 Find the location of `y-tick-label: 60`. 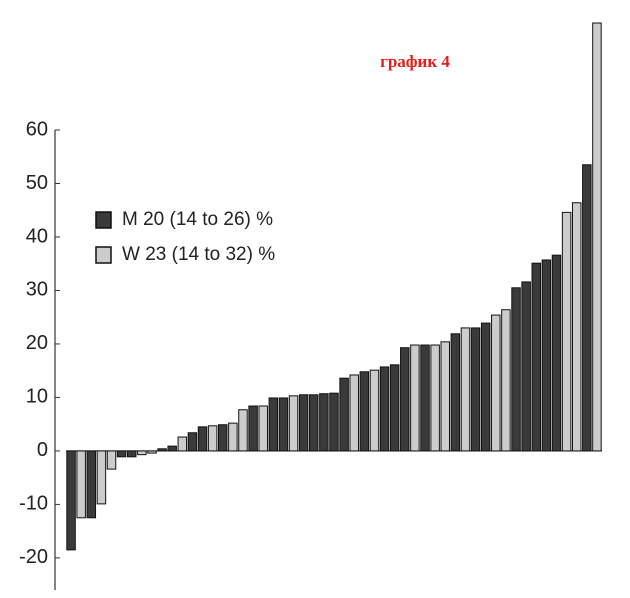

y-tick-label: 60 is located at coordinates (37, 129).